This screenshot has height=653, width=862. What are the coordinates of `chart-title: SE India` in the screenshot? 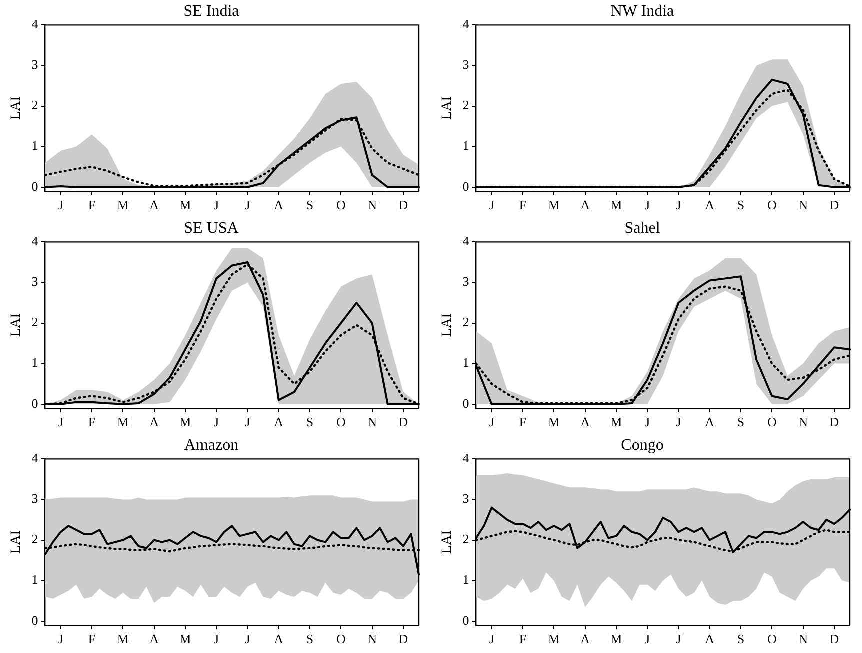 It's located at (212, 11).